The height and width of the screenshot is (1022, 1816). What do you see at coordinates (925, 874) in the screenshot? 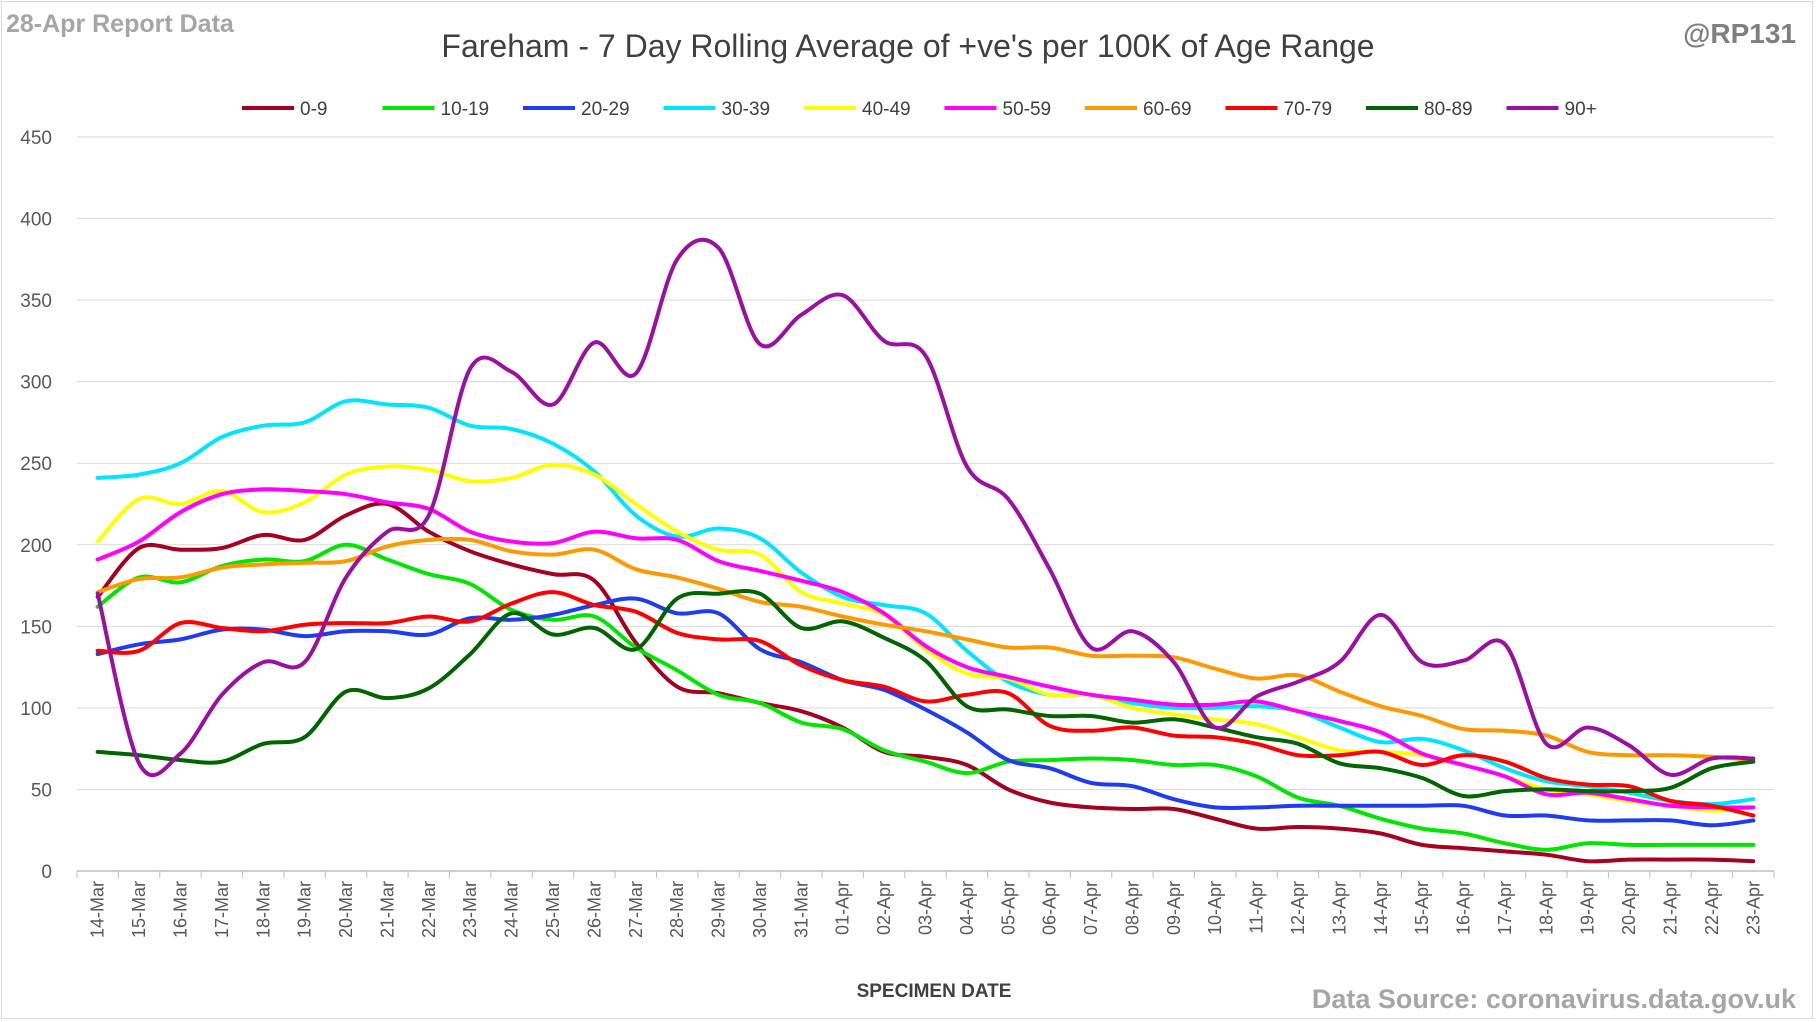
I see `x-axis` at bounding box center [925, 874].